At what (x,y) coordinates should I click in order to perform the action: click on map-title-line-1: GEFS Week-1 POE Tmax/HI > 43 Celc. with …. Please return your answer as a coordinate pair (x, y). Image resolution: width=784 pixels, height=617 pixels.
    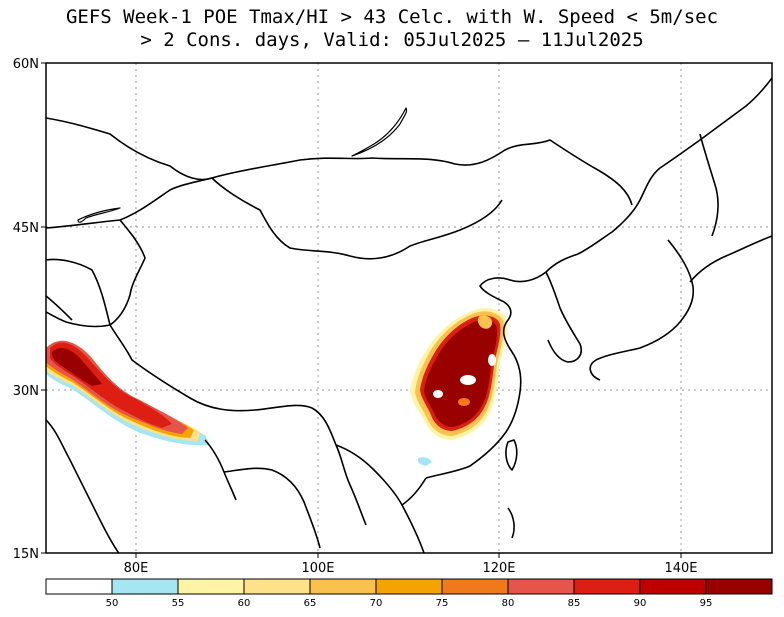
    Looking at the image, I should click on (392, 17).